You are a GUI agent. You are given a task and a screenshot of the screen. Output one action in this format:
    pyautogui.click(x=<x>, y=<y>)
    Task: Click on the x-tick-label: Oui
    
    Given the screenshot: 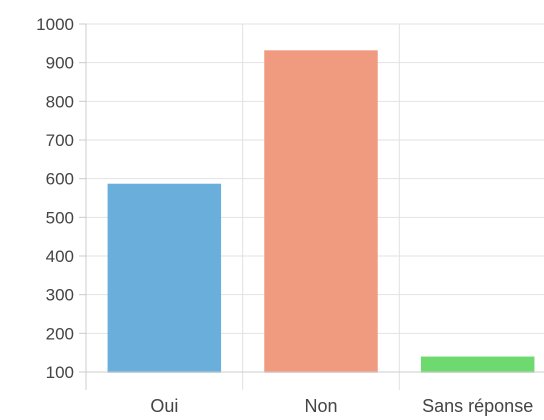 What is the action you would take?
    pyautogui.click(x=164, y=406)
    